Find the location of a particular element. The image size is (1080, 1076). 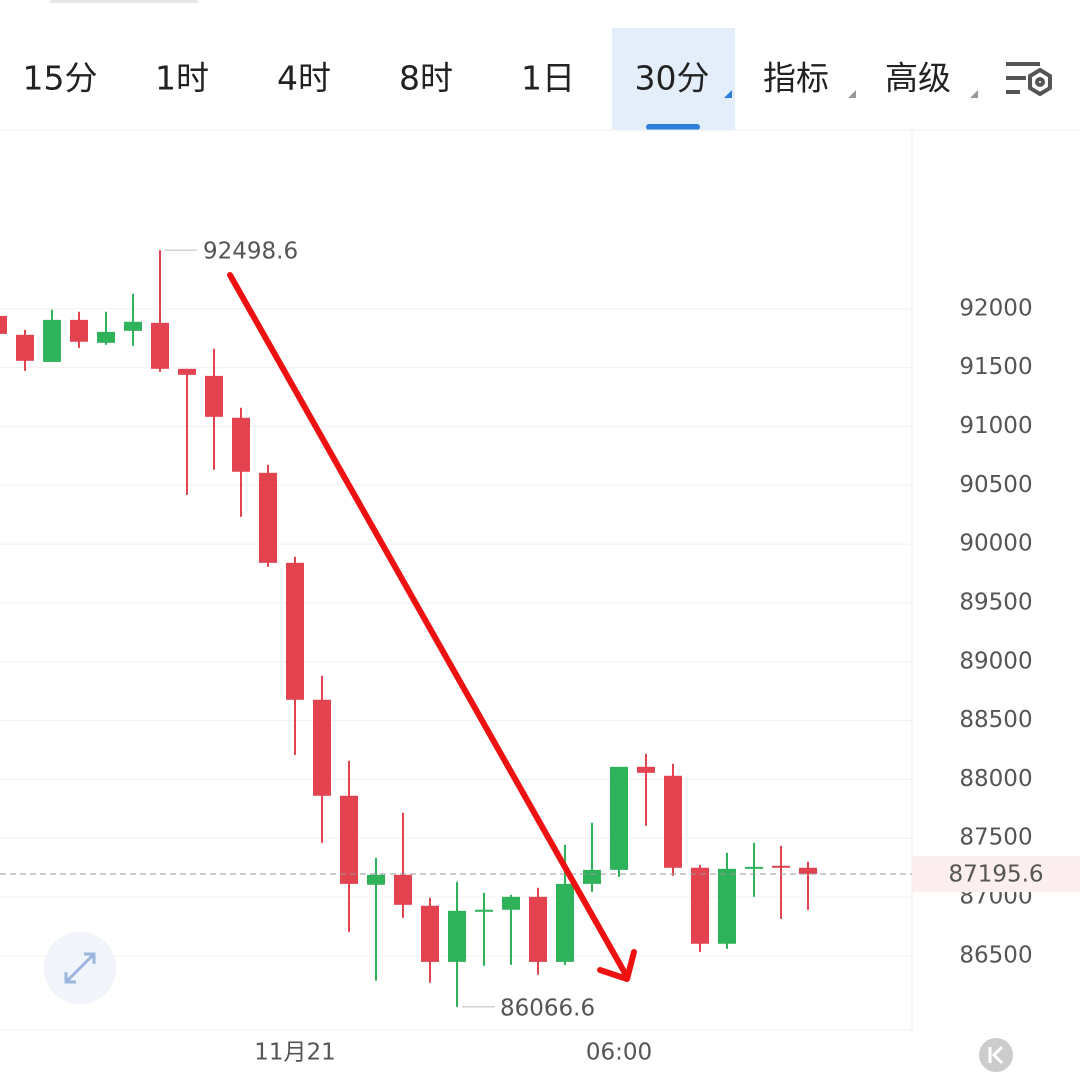

trend-arrow-head is located at coordinates (617, 965).